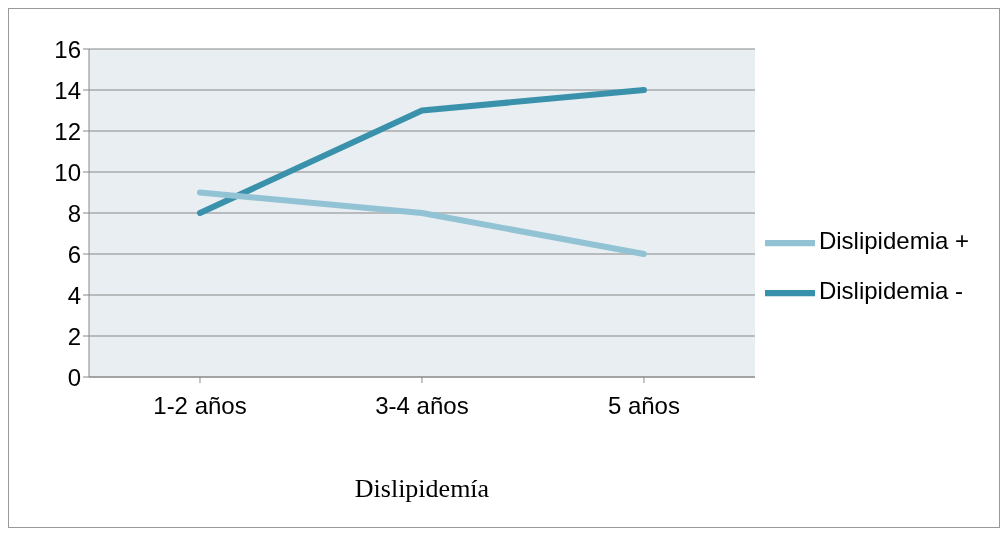  I want to click on y-tick-label: 4, so click(74, 295).